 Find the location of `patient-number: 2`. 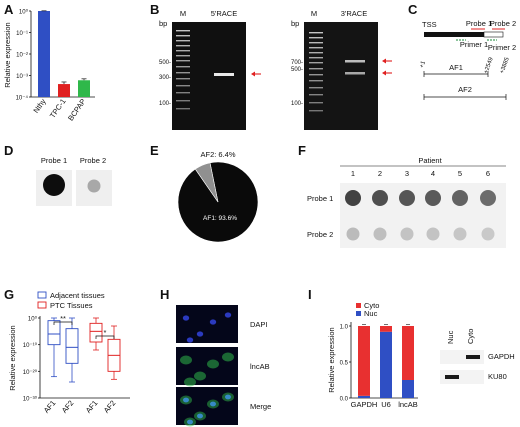

patient-number: 2 is located at coordinates (380, 173).